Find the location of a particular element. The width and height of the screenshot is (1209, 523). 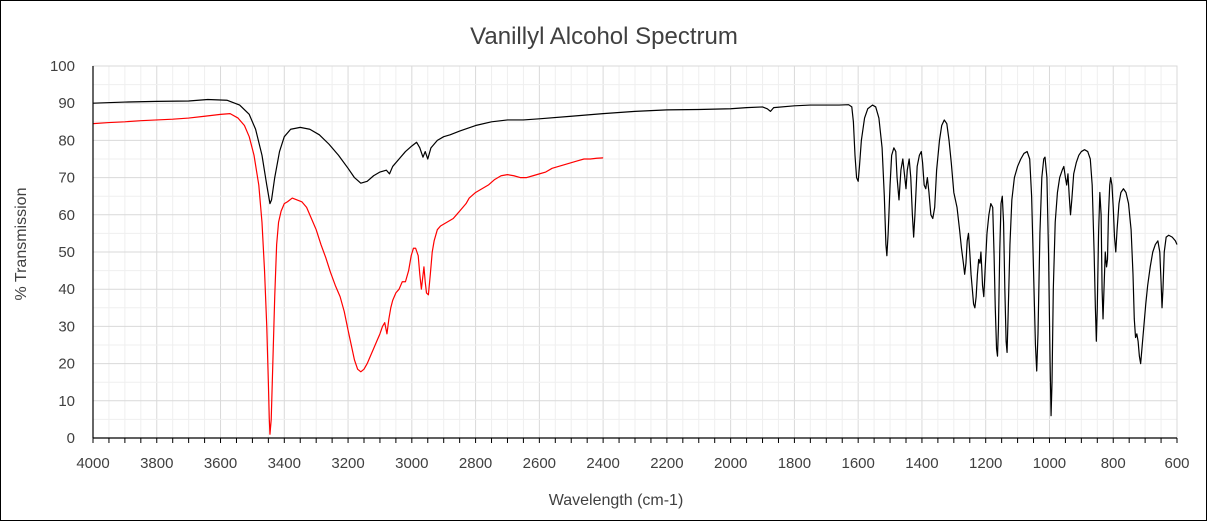

y-tick-label: 60 is located at coordinates (66, 215).